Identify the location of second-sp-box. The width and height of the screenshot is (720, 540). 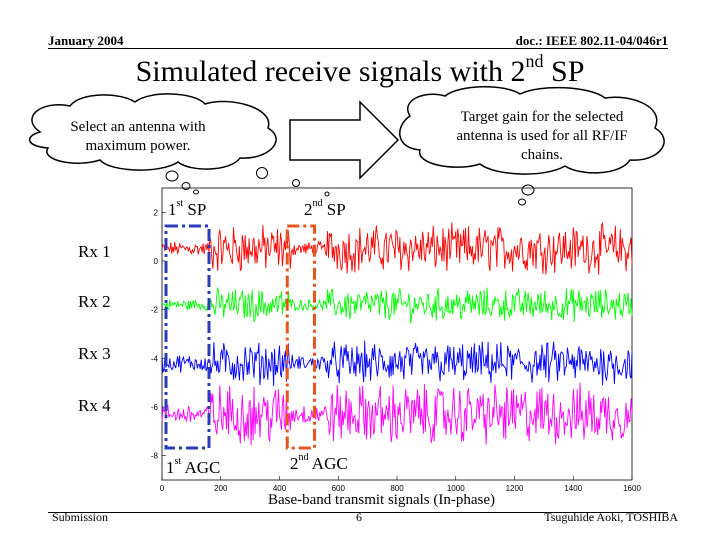
(300, 337).